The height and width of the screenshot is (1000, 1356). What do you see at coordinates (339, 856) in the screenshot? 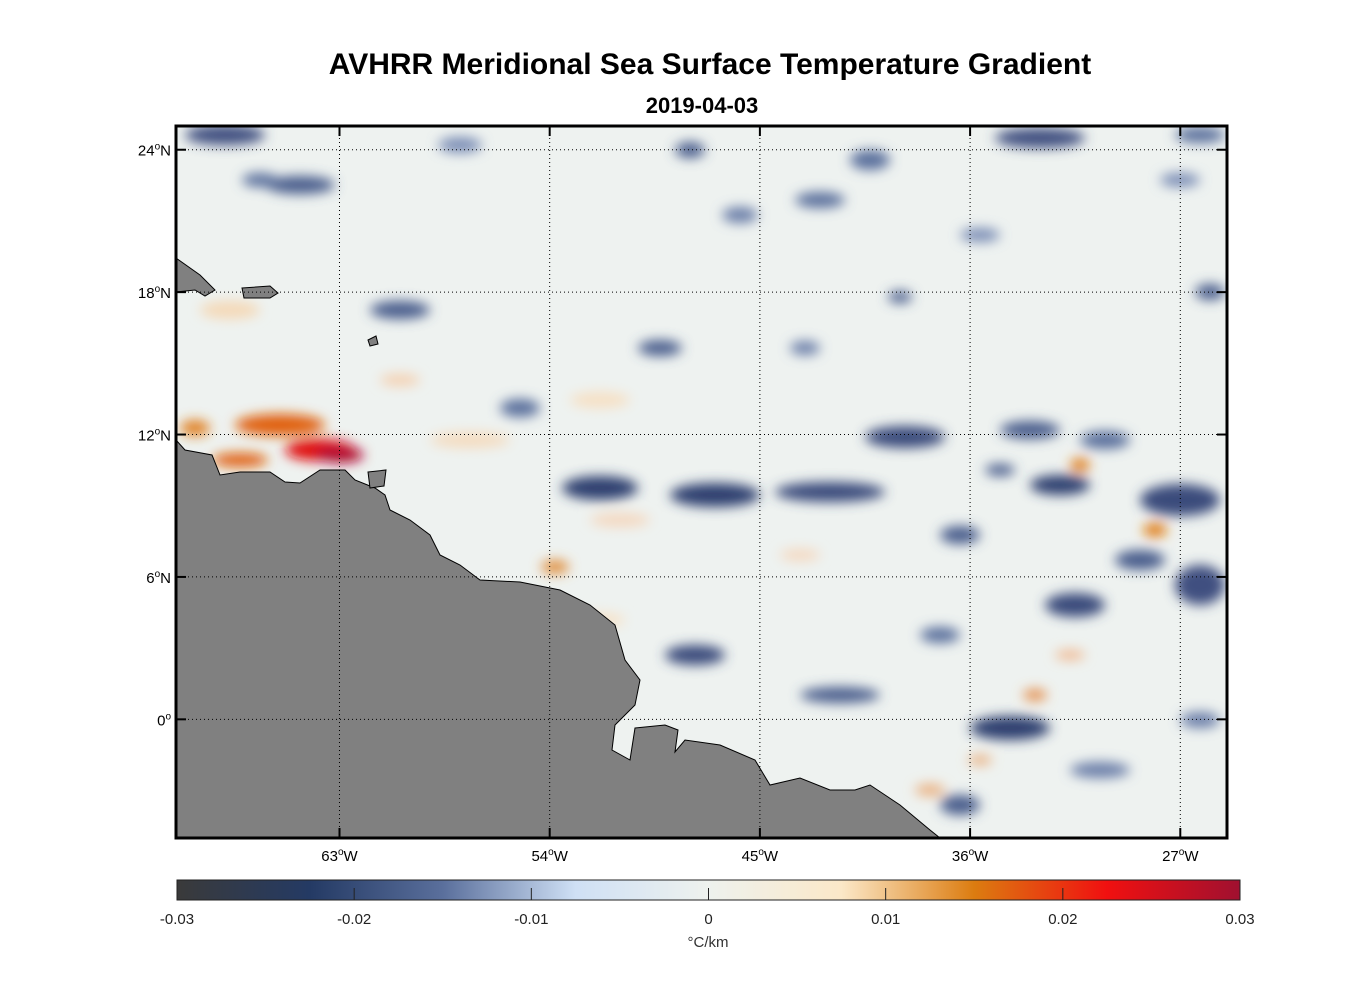
I see `x-tick-label: 63oW` at bounding box center [339, 856].